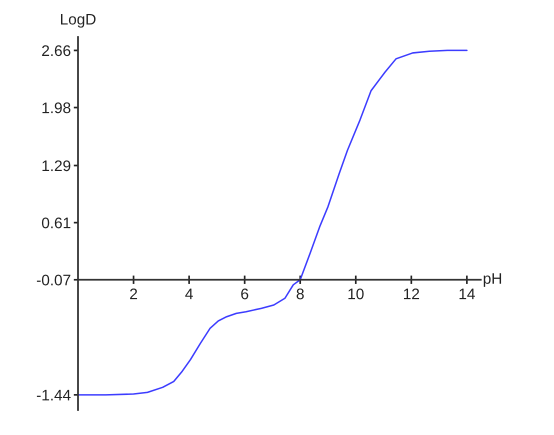 This screenshot has width=554, height=435. I want to click on y-axis-title: LogD, so click(78, 21).